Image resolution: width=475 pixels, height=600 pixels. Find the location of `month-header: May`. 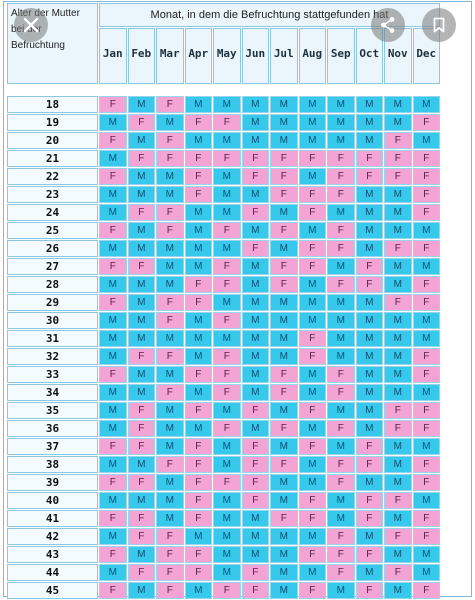

month-header: May is located at coordinates (227, 56).